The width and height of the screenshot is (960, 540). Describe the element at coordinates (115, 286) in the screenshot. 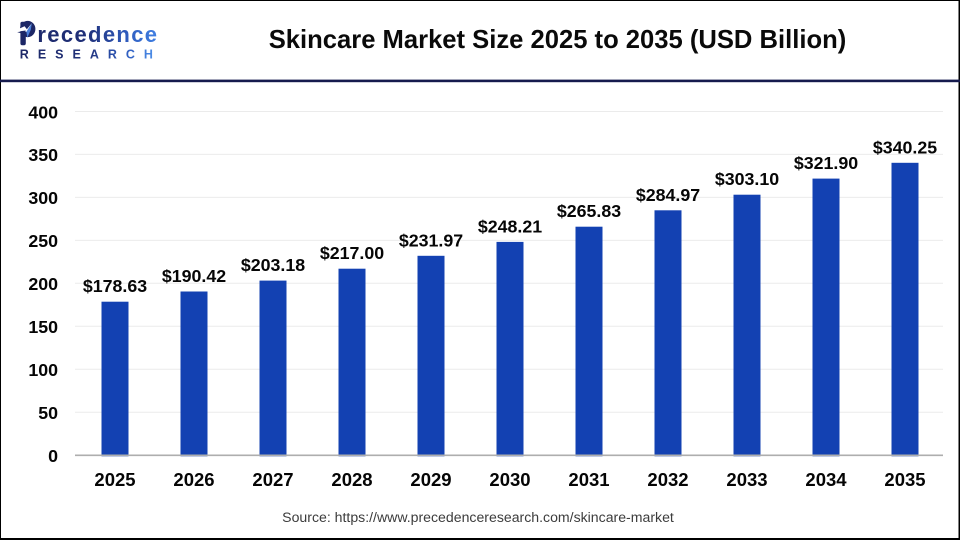

I see `svg-text: $178.63` at that location.